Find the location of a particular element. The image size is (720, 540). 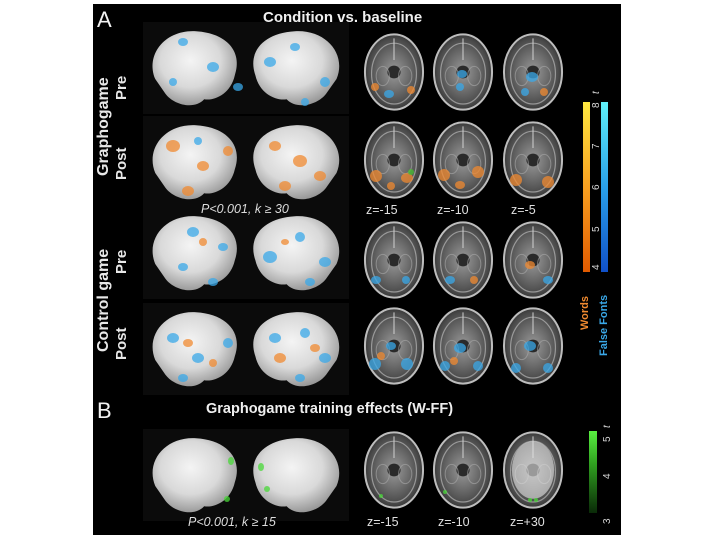

training-colorbar is located at coordinates (593, 472).